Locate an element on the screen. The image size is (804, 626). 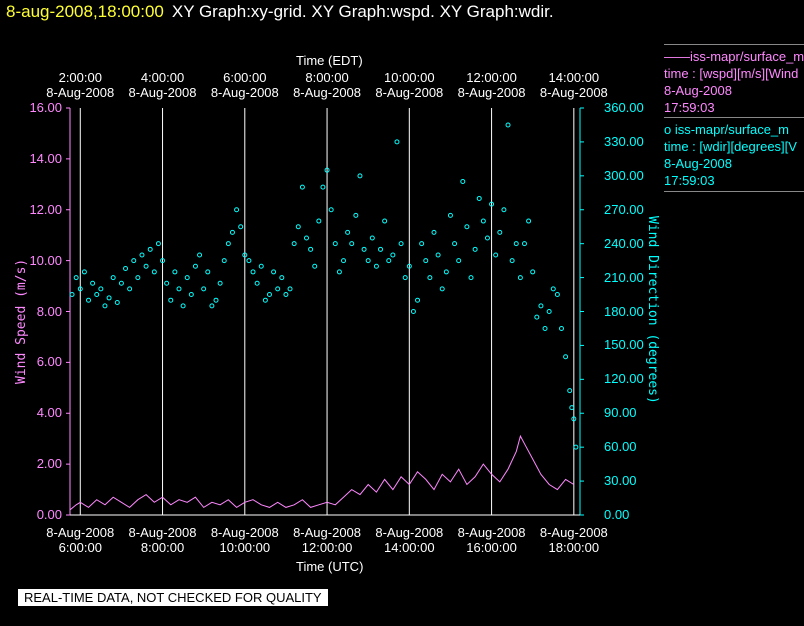
legend-wdir-time: 17:59:03 is located at coordinates (689, 180).